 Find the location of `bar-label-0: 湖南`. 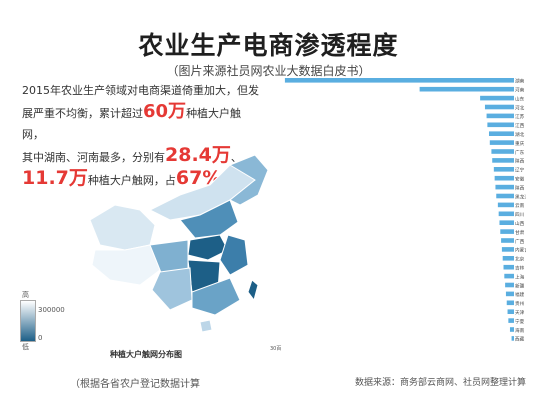

bar-label-0: 湖南 is located at coordinates (520, 81).